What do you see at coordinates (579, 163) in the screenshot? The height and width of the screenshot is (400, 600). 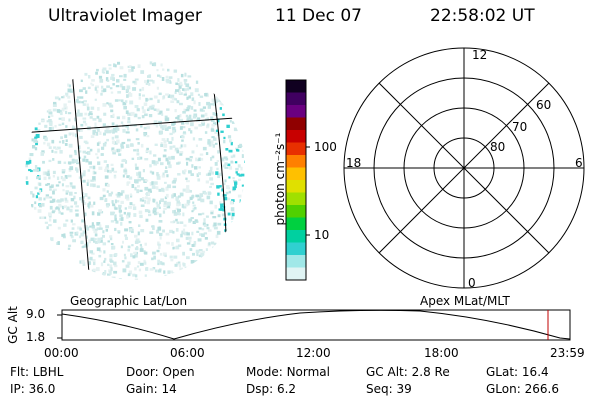 I see `mlt-label-6: 6` at bounding box center [579, 163].